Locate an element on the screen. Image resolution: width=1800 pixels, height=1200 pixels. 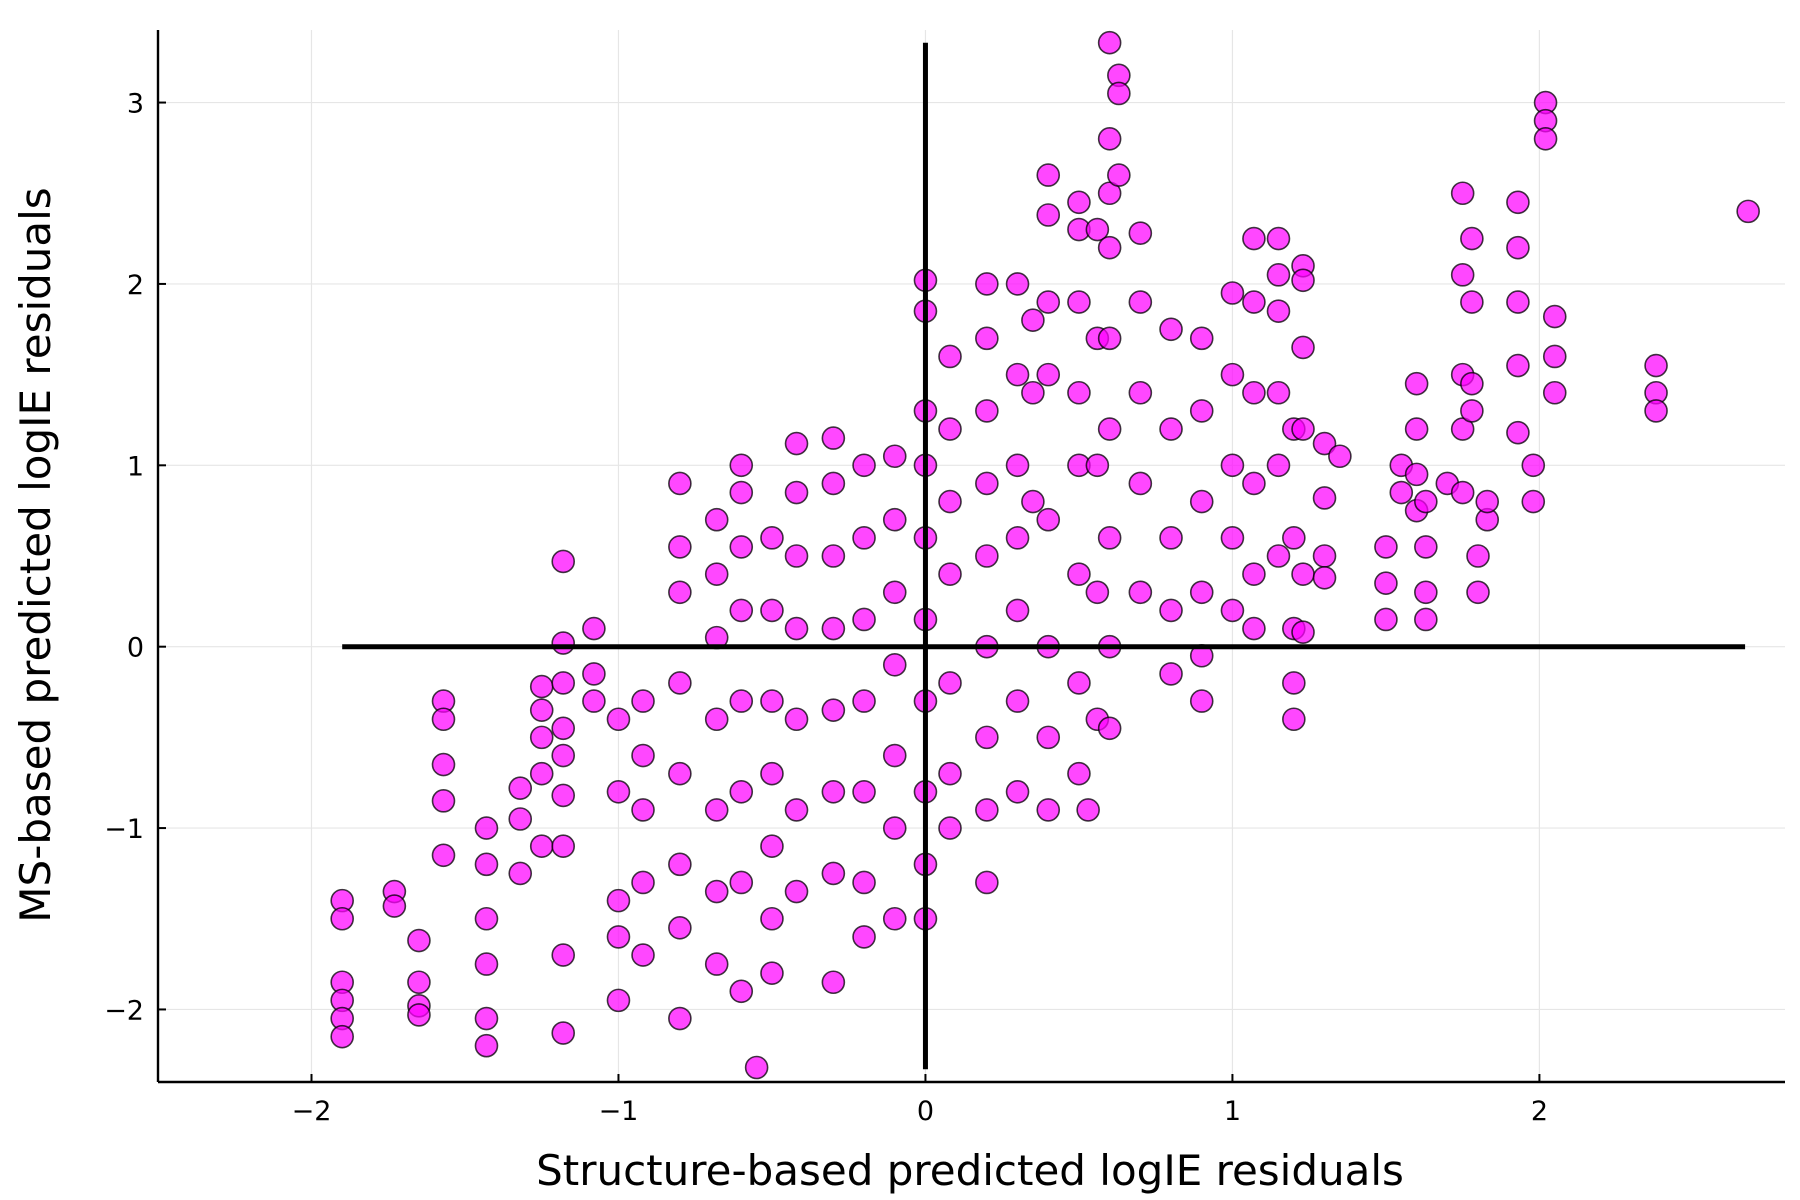
y-tick-label: 3 is located at coordinates (135, 104).